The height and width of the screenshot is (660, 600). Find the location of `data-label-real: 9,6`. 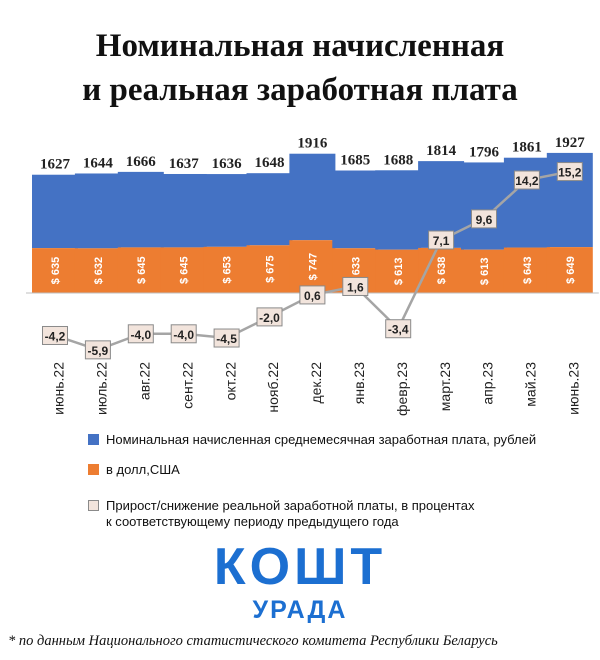

data-label-real: 9,6 is located at coordinates (484, 220).